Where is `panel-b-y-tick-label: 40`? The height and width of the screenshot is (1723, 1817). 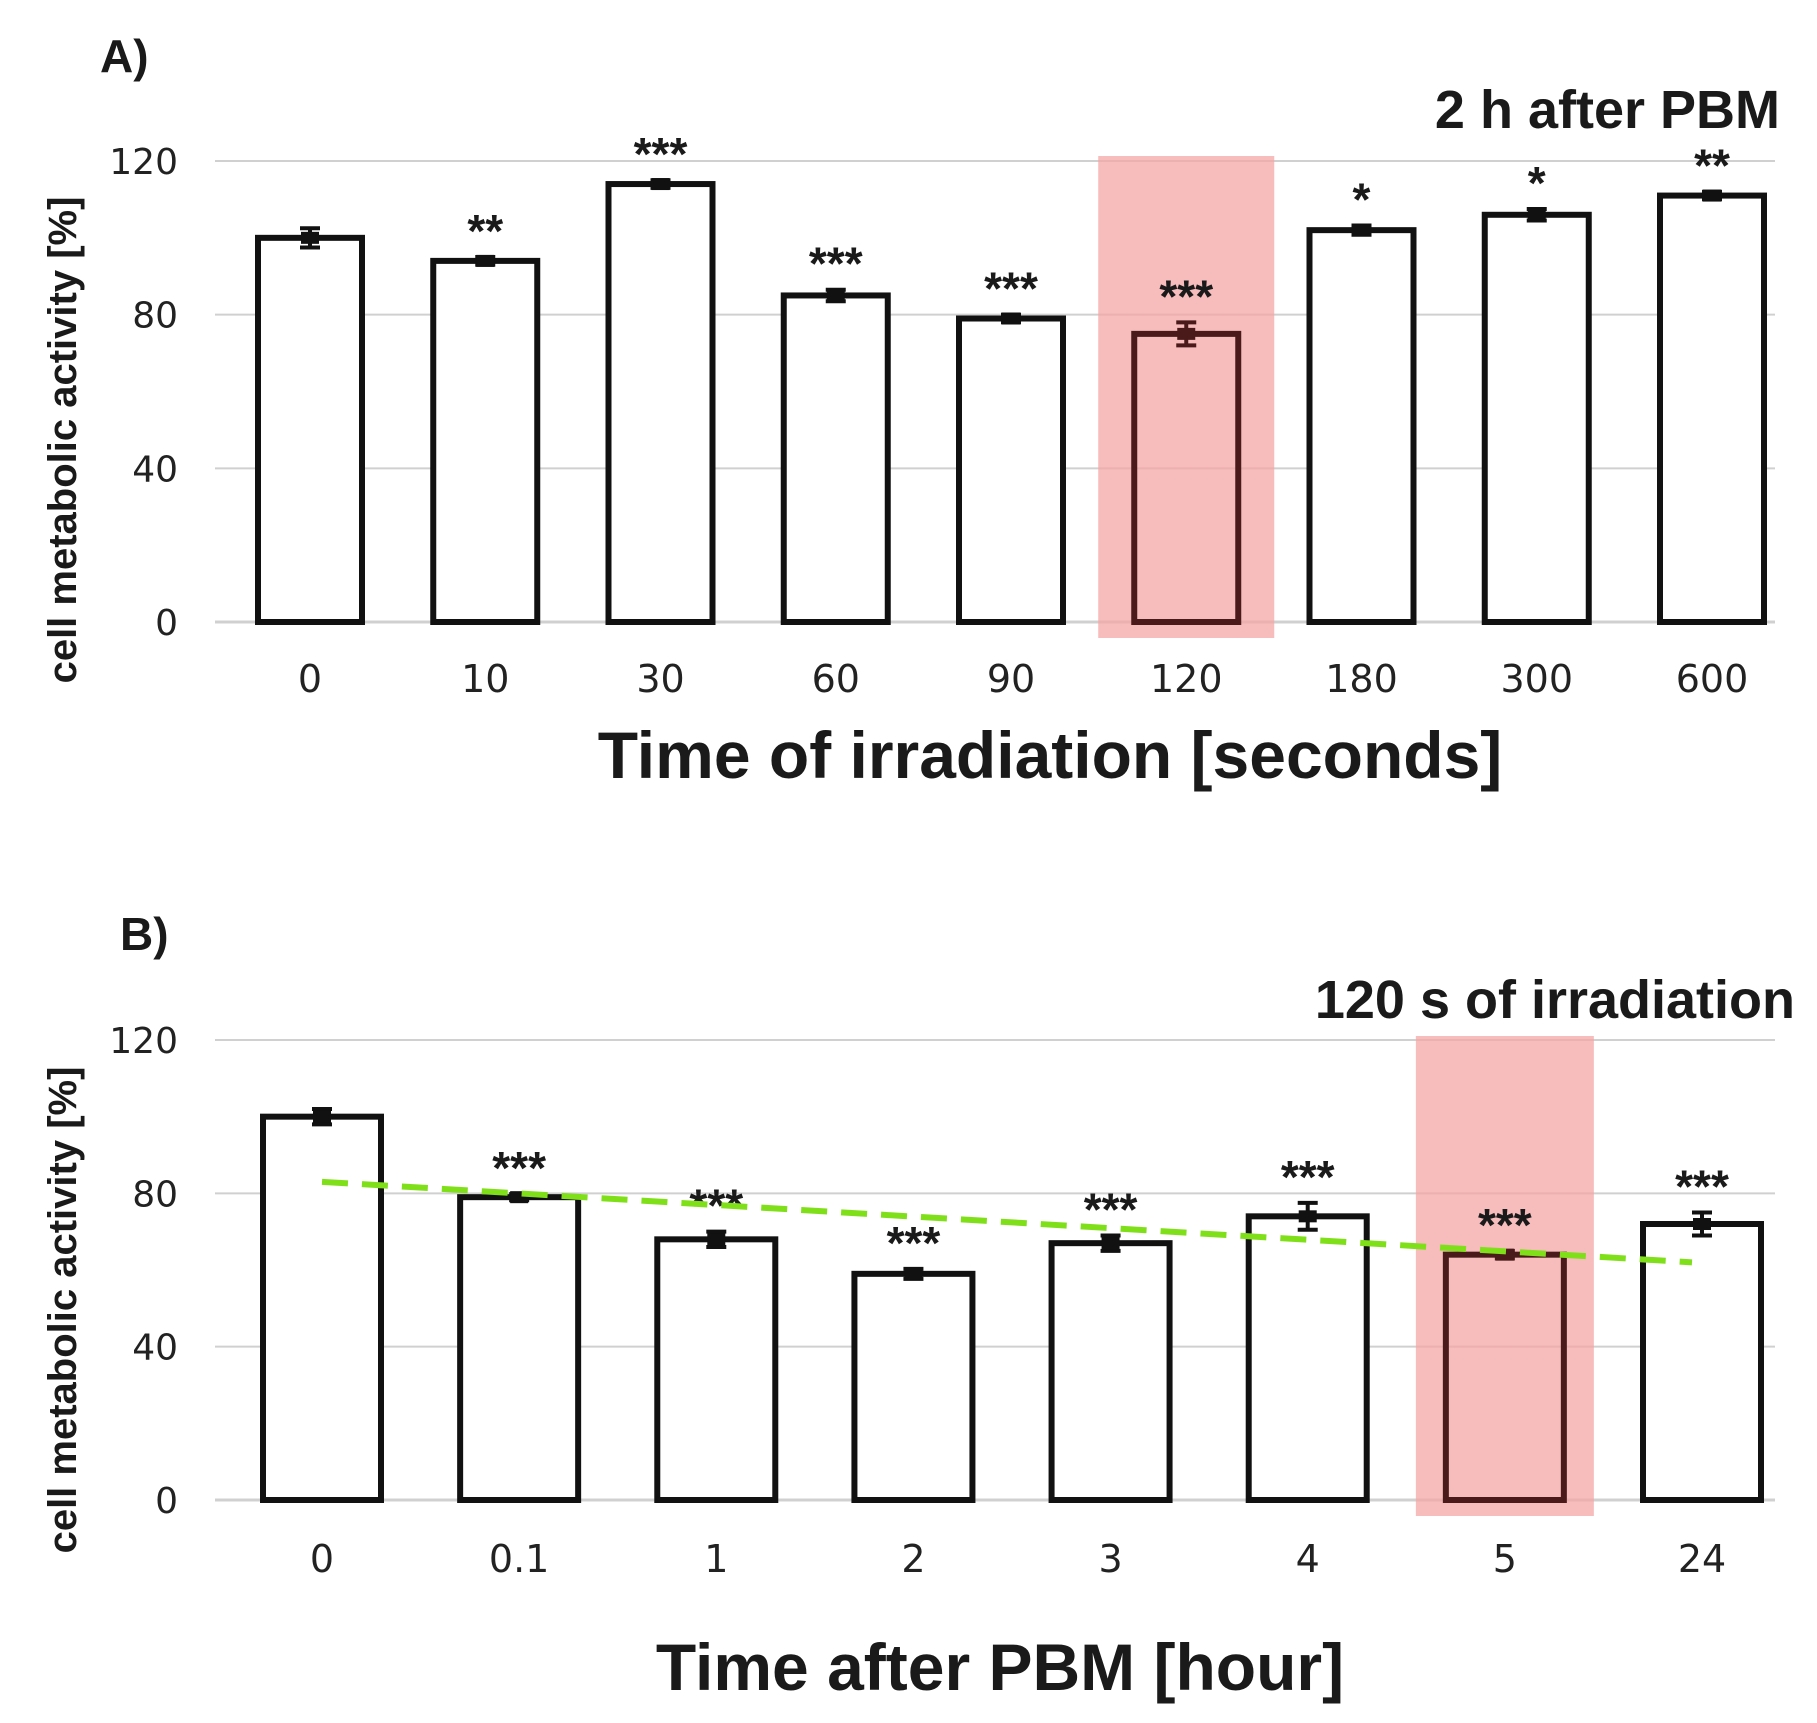 panel-b-y-tick-label: 40 is located at coordinates (155, 1348).